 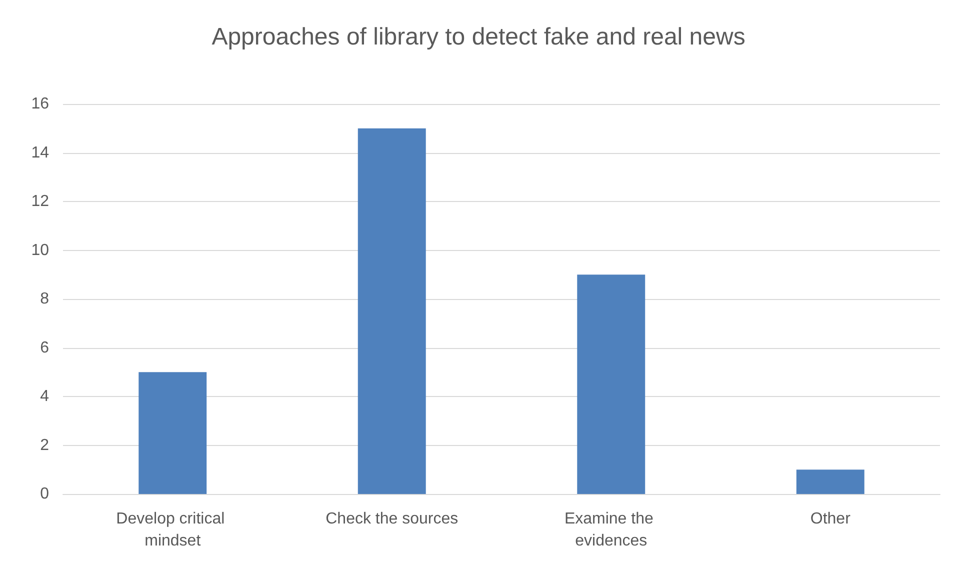 I want to click on y-tick-label: 10, so click(x=40, y=250).